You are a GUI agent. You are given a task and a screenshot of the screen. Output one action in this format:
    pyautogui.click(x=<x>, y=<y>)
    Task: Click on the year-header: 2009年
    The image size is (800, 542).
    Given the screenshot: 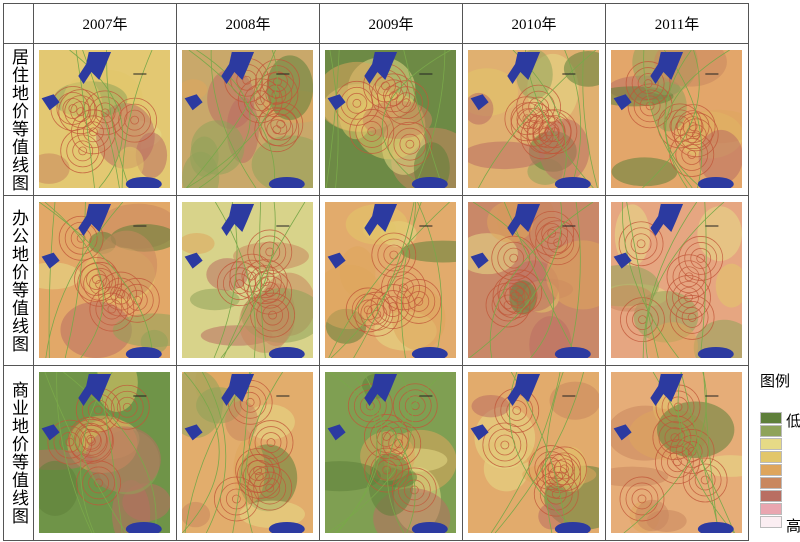 What is the action you would take?
    pyautogui.click(x=391, y=23)
    